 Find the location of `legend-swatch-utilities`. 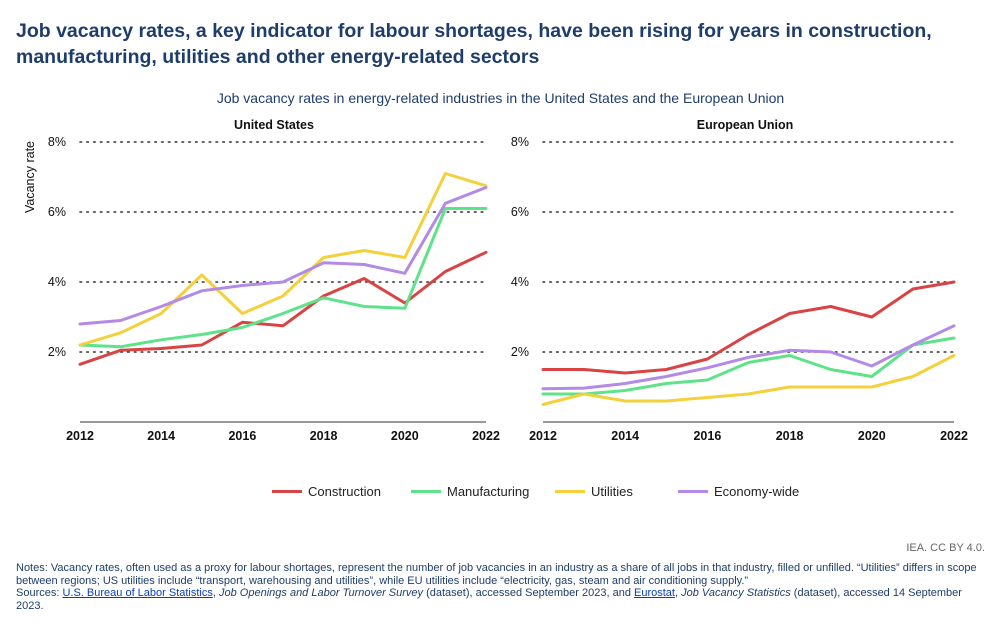

legend-swatch-utilities is located at coordinates (570, 491).